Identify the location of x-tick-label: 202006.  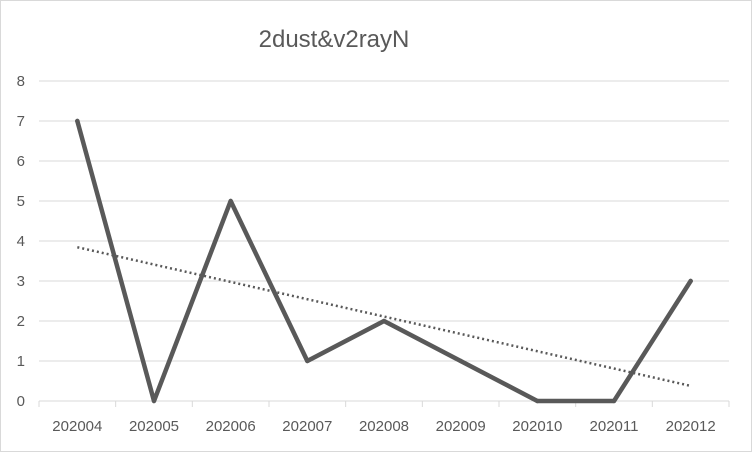
(231, 426).